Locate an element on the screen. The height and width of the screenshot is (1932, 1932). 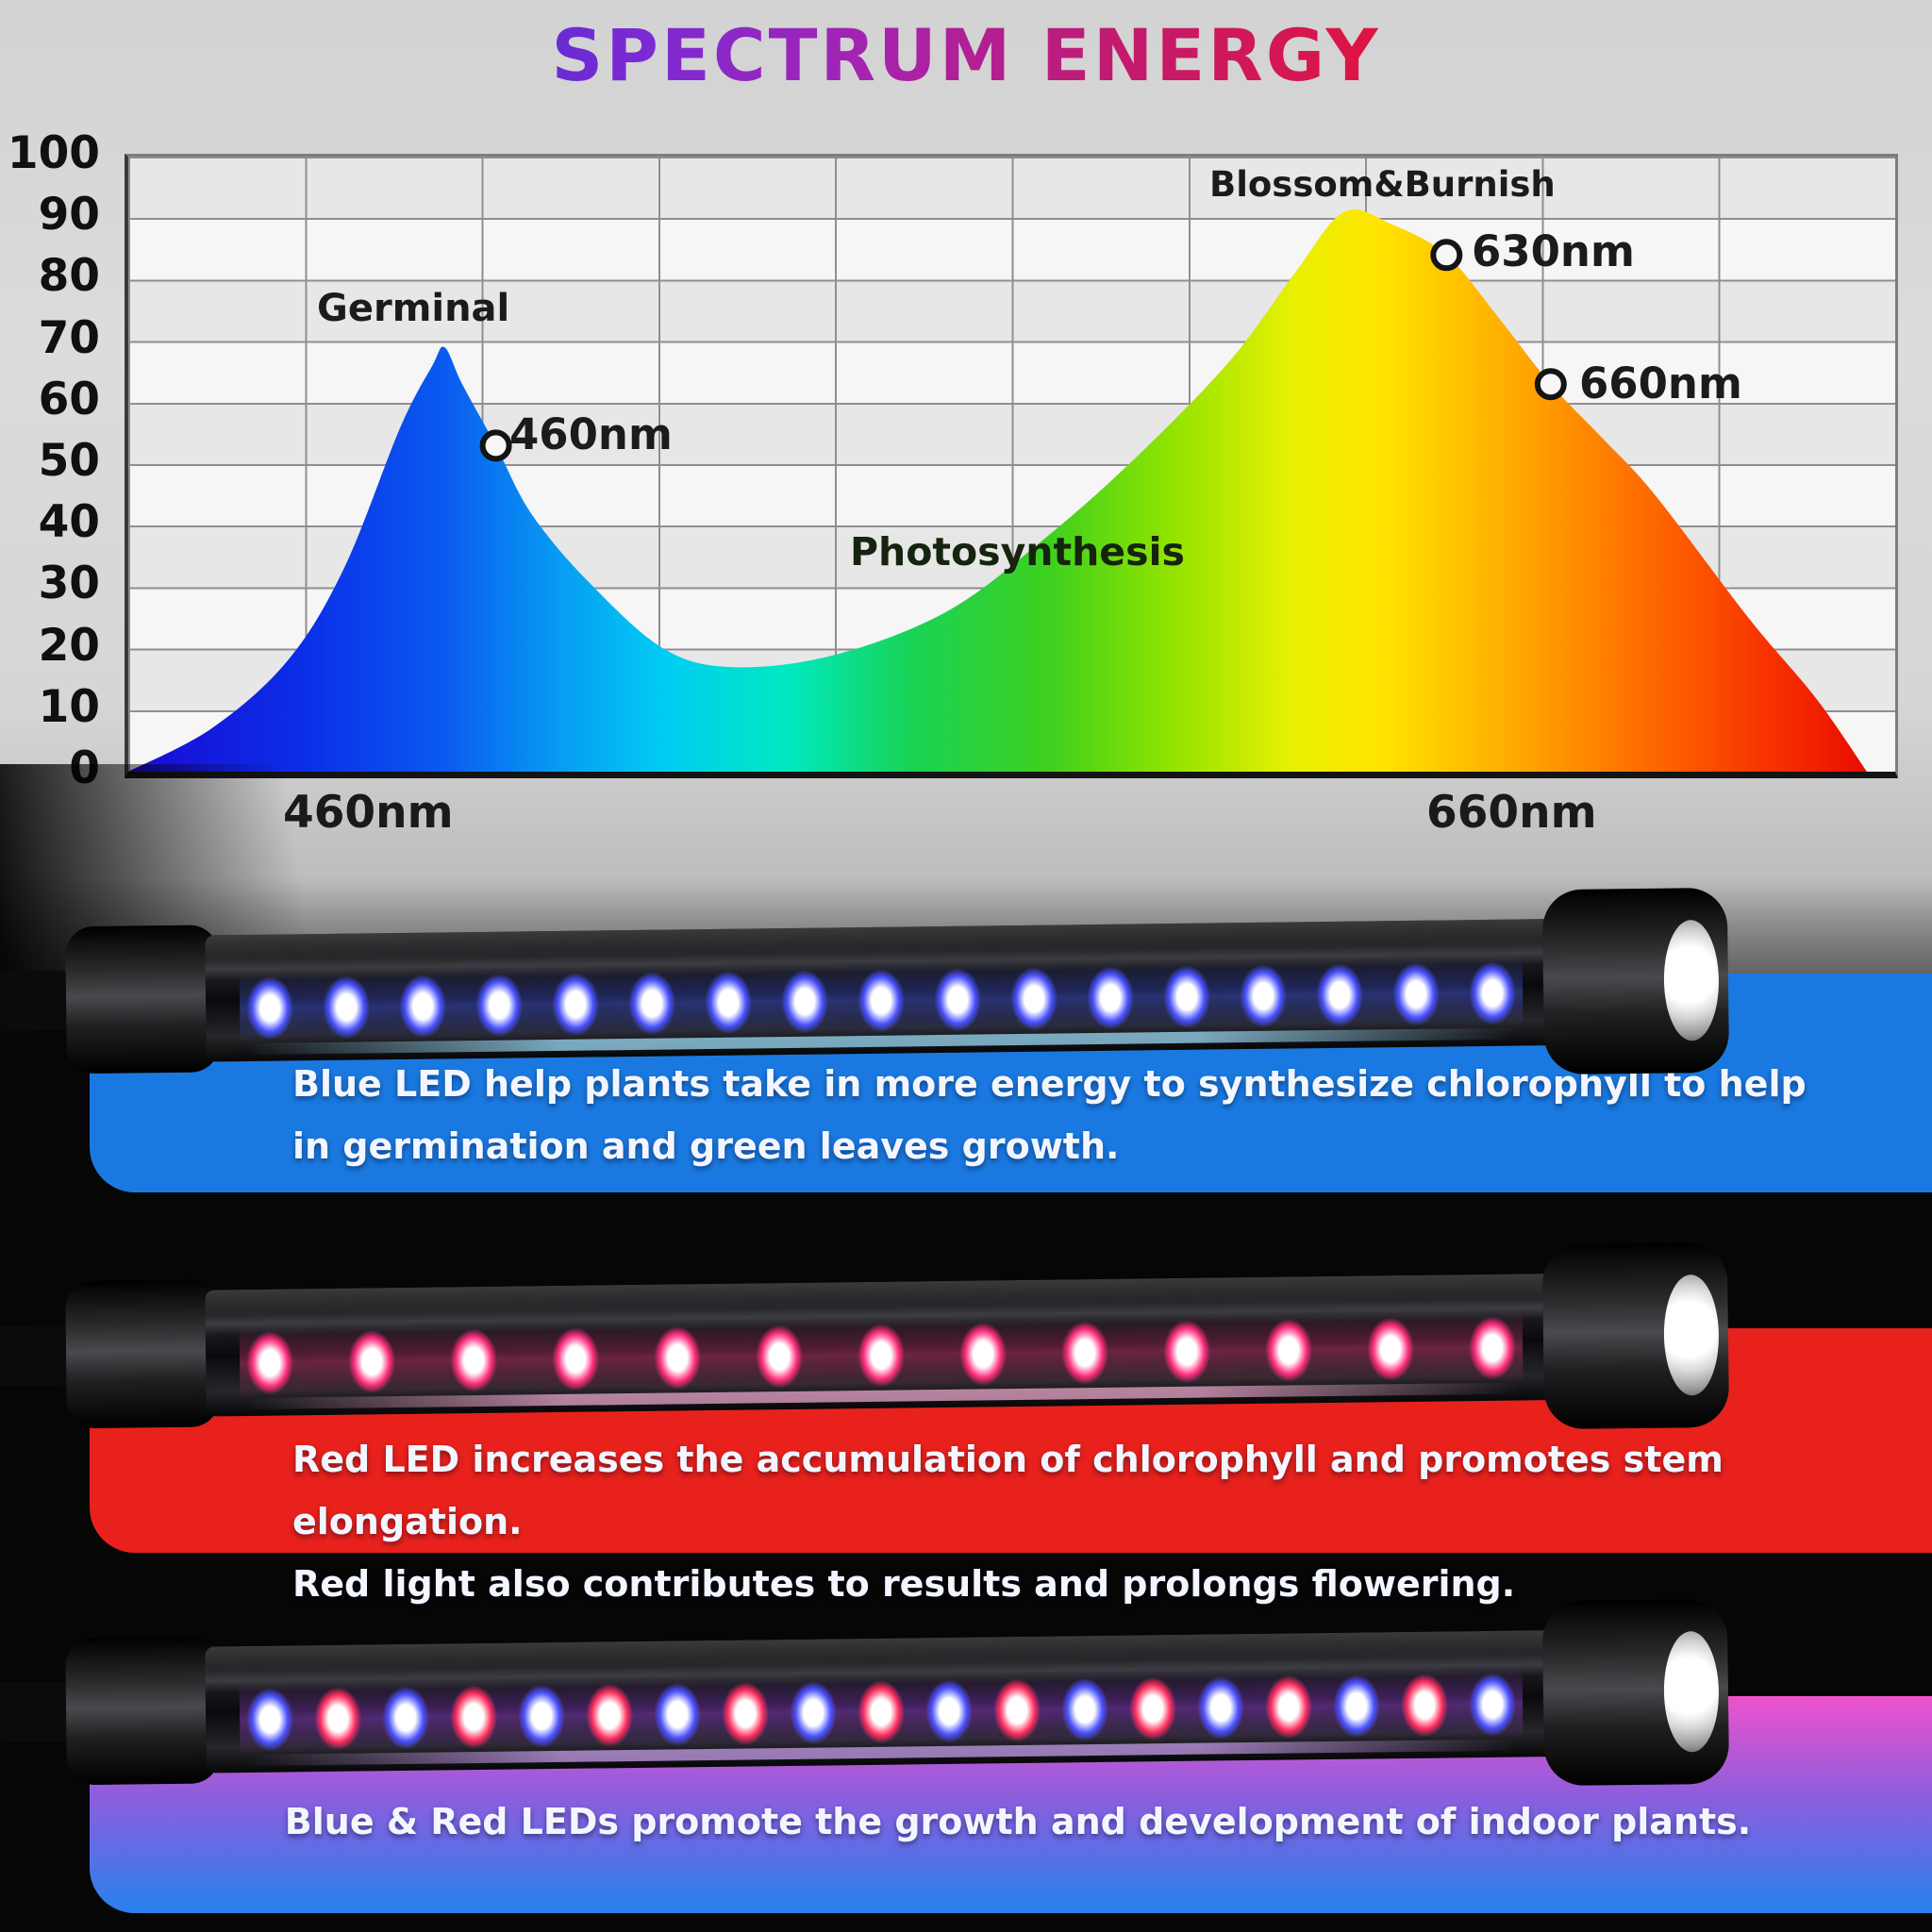
y-axis-tick-40: 40 is located at coordinates (69, 523).